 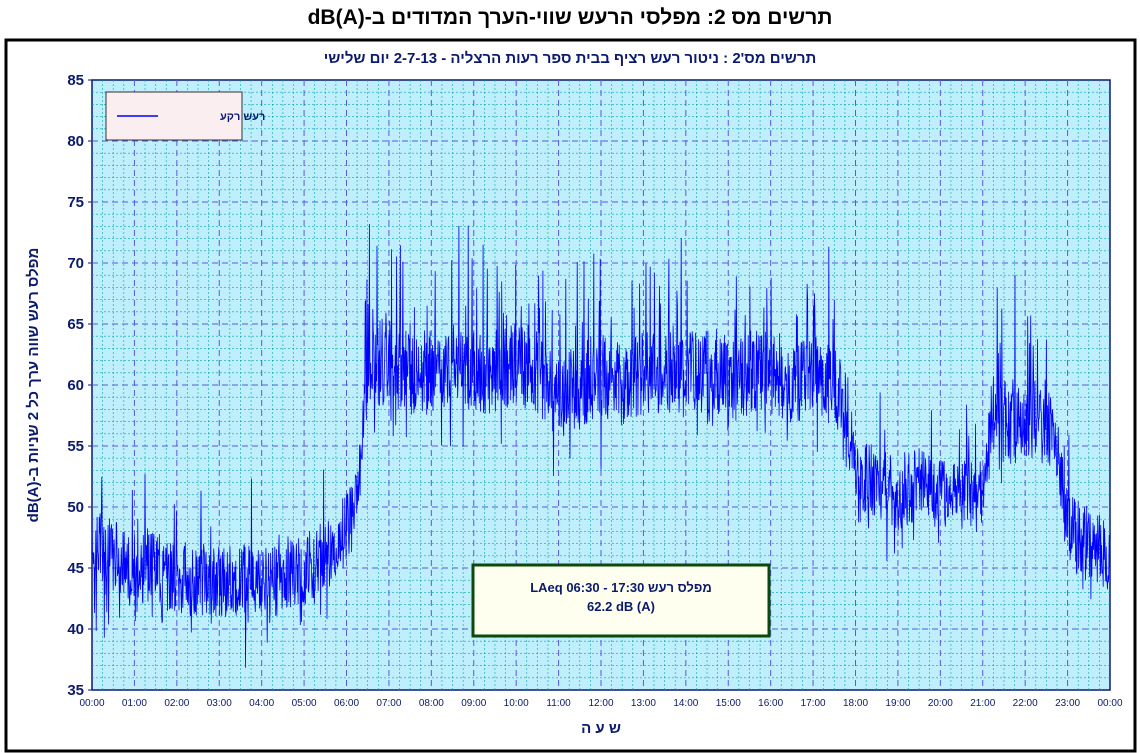 What do you see at coordinates (219, 703) in the screenshot?
I see `x-tick-label: 03:00` at bounding box center [219, 703].